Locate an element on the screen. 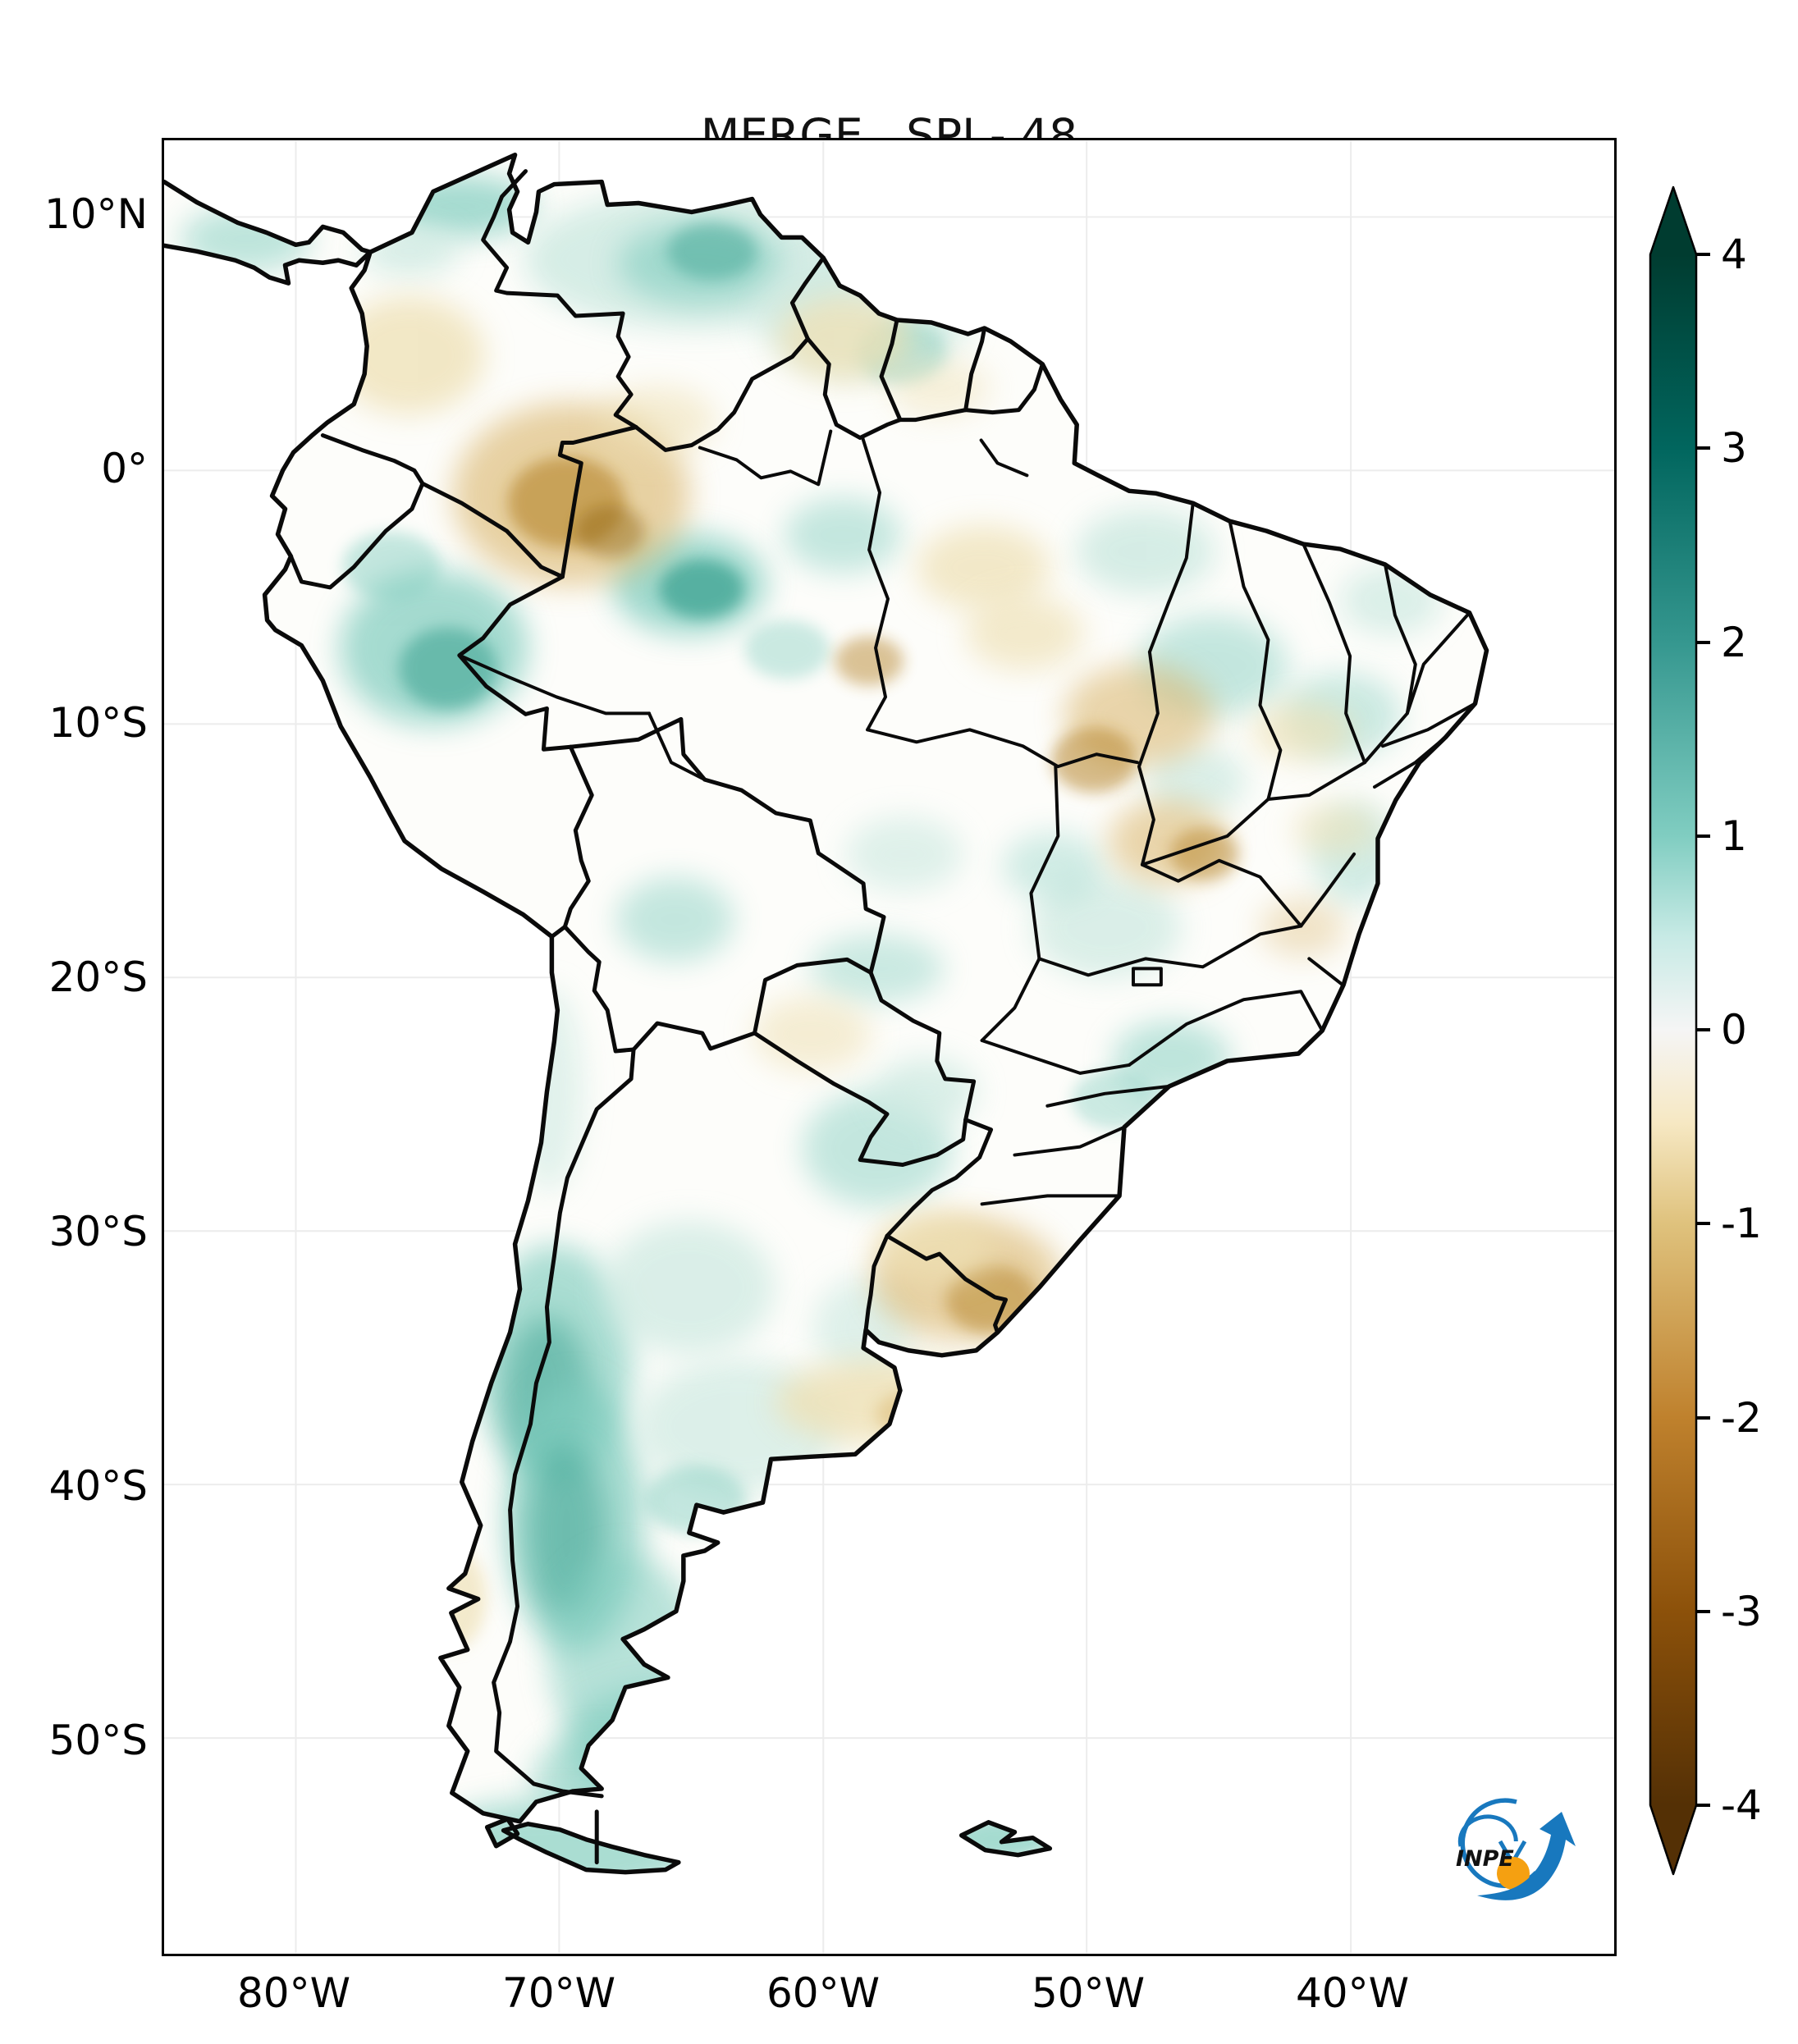 The width and height of the screenshot is (1798, 2044). inpe-logo: INPE is located at coordinates (1516, 1849).